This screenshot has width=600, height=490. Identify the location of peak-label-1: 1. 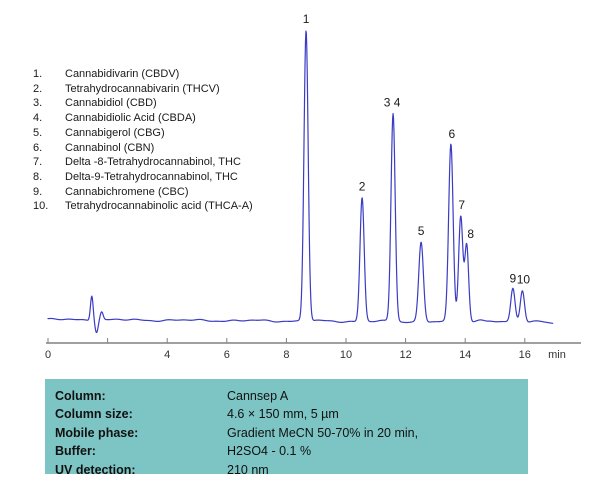
(306, 19).